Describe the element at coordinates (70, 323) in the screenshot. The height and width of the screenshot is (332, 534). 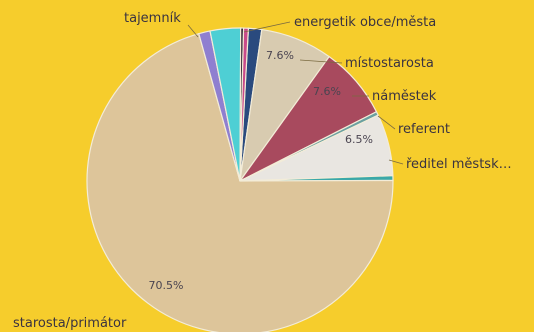
I see `slice-label-6: starosta/primátor` at that location.